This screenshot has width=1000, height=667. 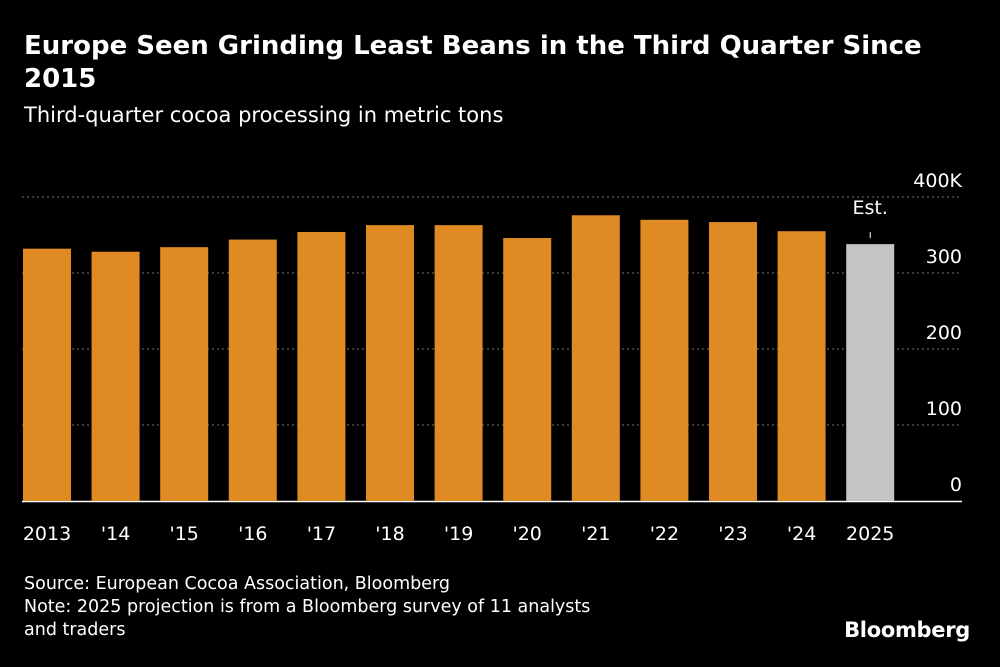 I want to click on y-tick-label: 0, so click(x=956, y=485).